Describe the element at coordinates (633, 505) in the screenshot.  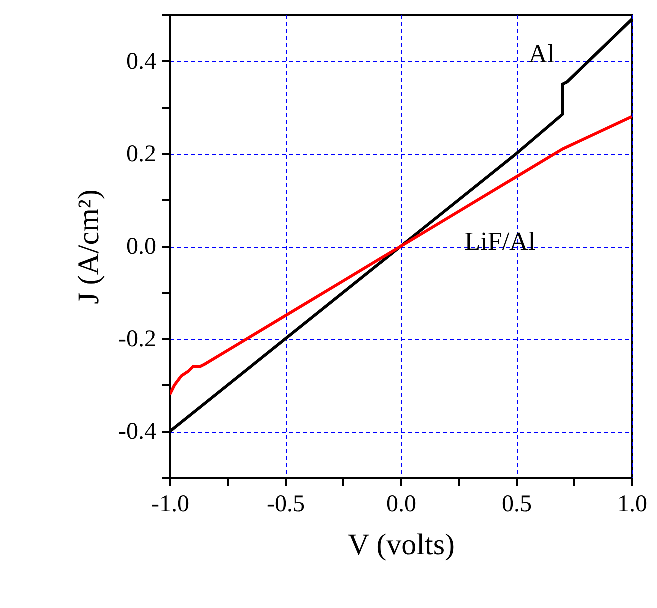
I see `x-tick-label: 1.0` at that location.